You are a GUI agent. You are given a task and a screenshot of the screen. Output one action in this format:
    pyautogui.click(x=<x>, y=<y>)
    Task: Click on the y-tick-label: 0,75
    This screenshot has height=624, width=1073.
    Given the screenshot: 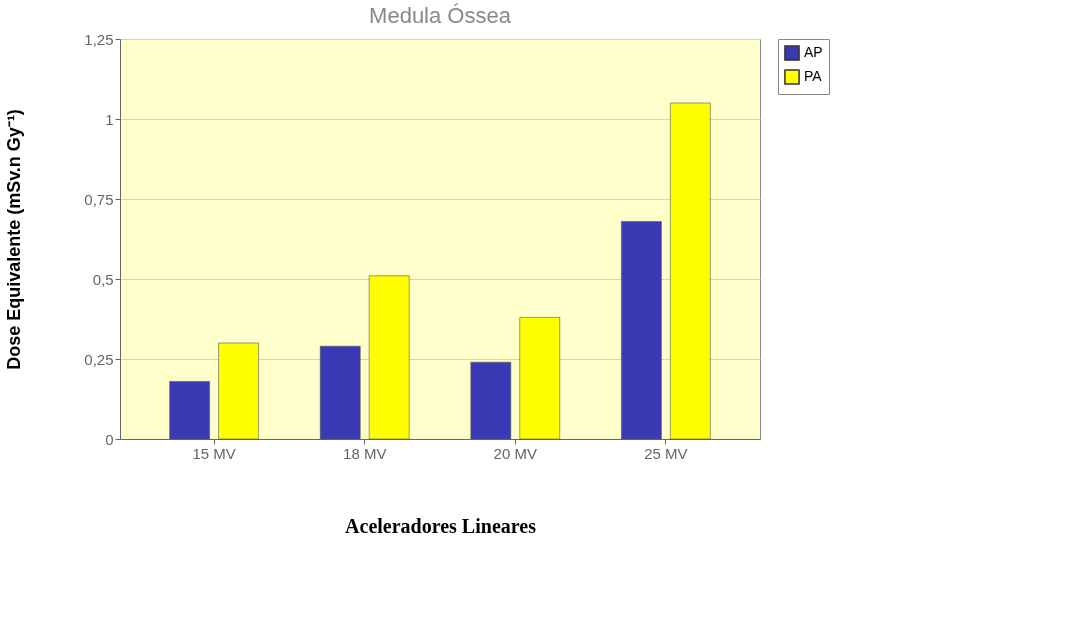 What is the action you would take?
    pyautogui.click(x=99, y=199)
    